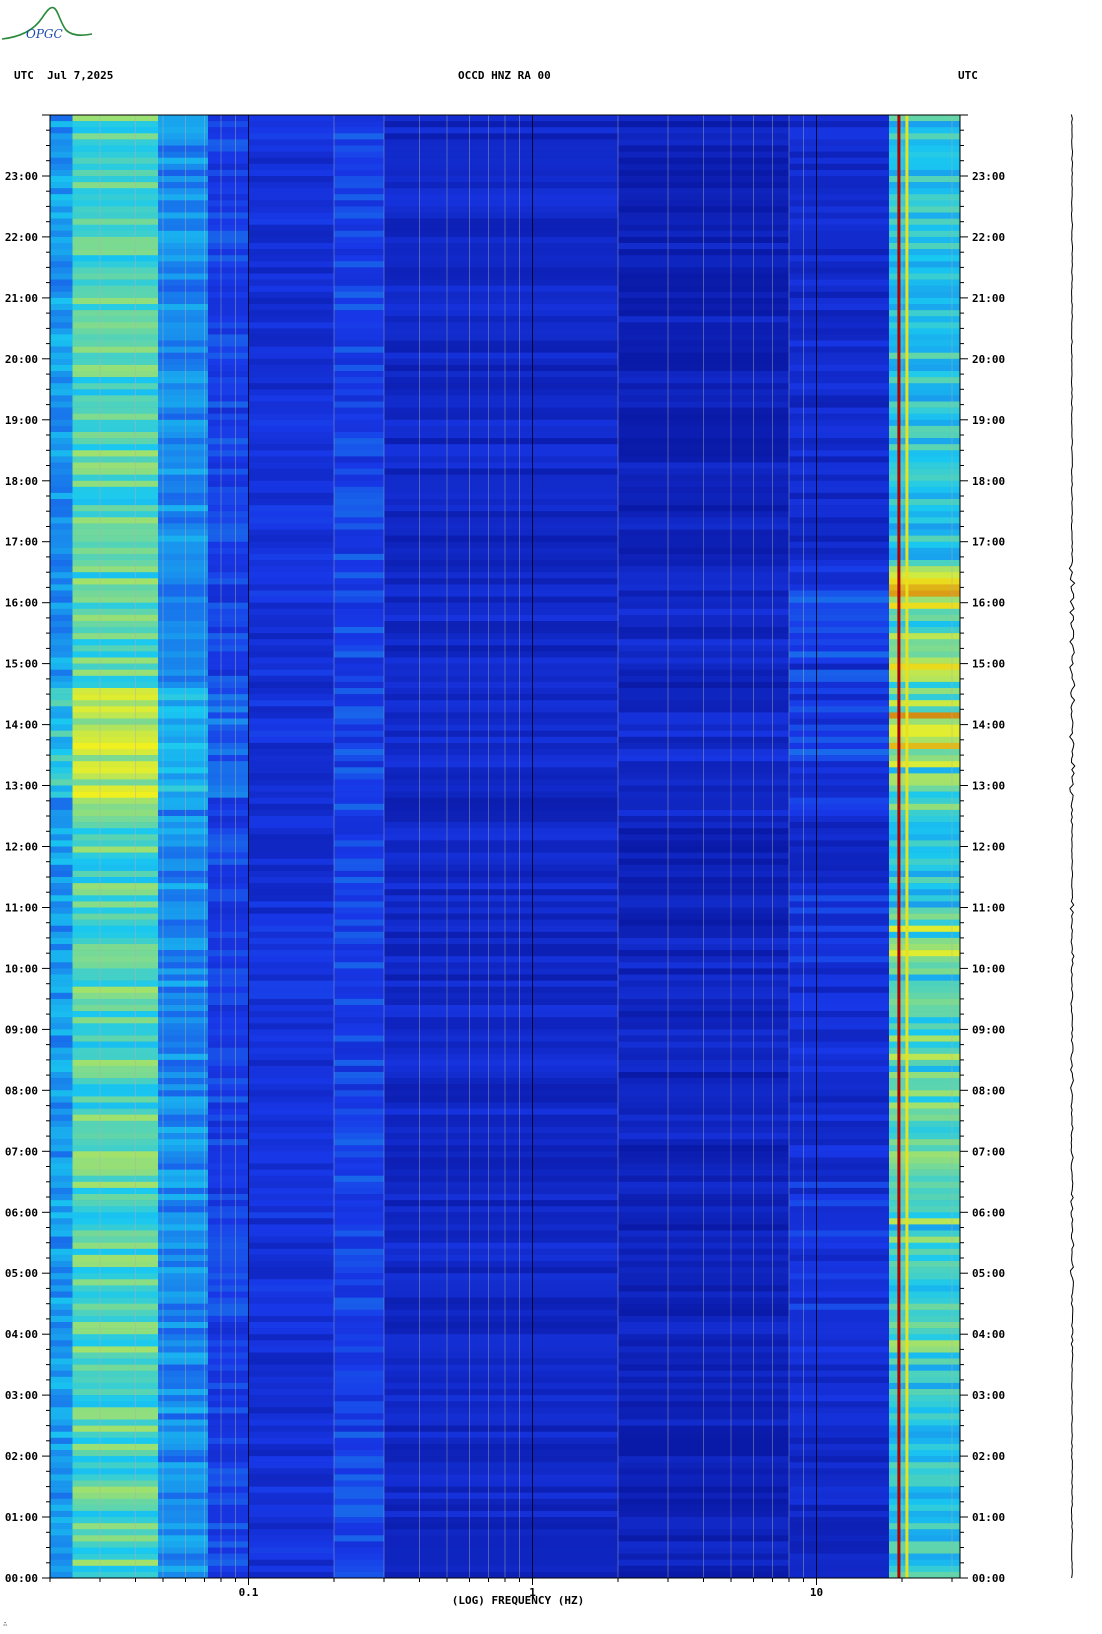 This screenshot has height=1634, width=1102. I want to click on header-station: OCCD HNZ RA 00, so click(504, 75).